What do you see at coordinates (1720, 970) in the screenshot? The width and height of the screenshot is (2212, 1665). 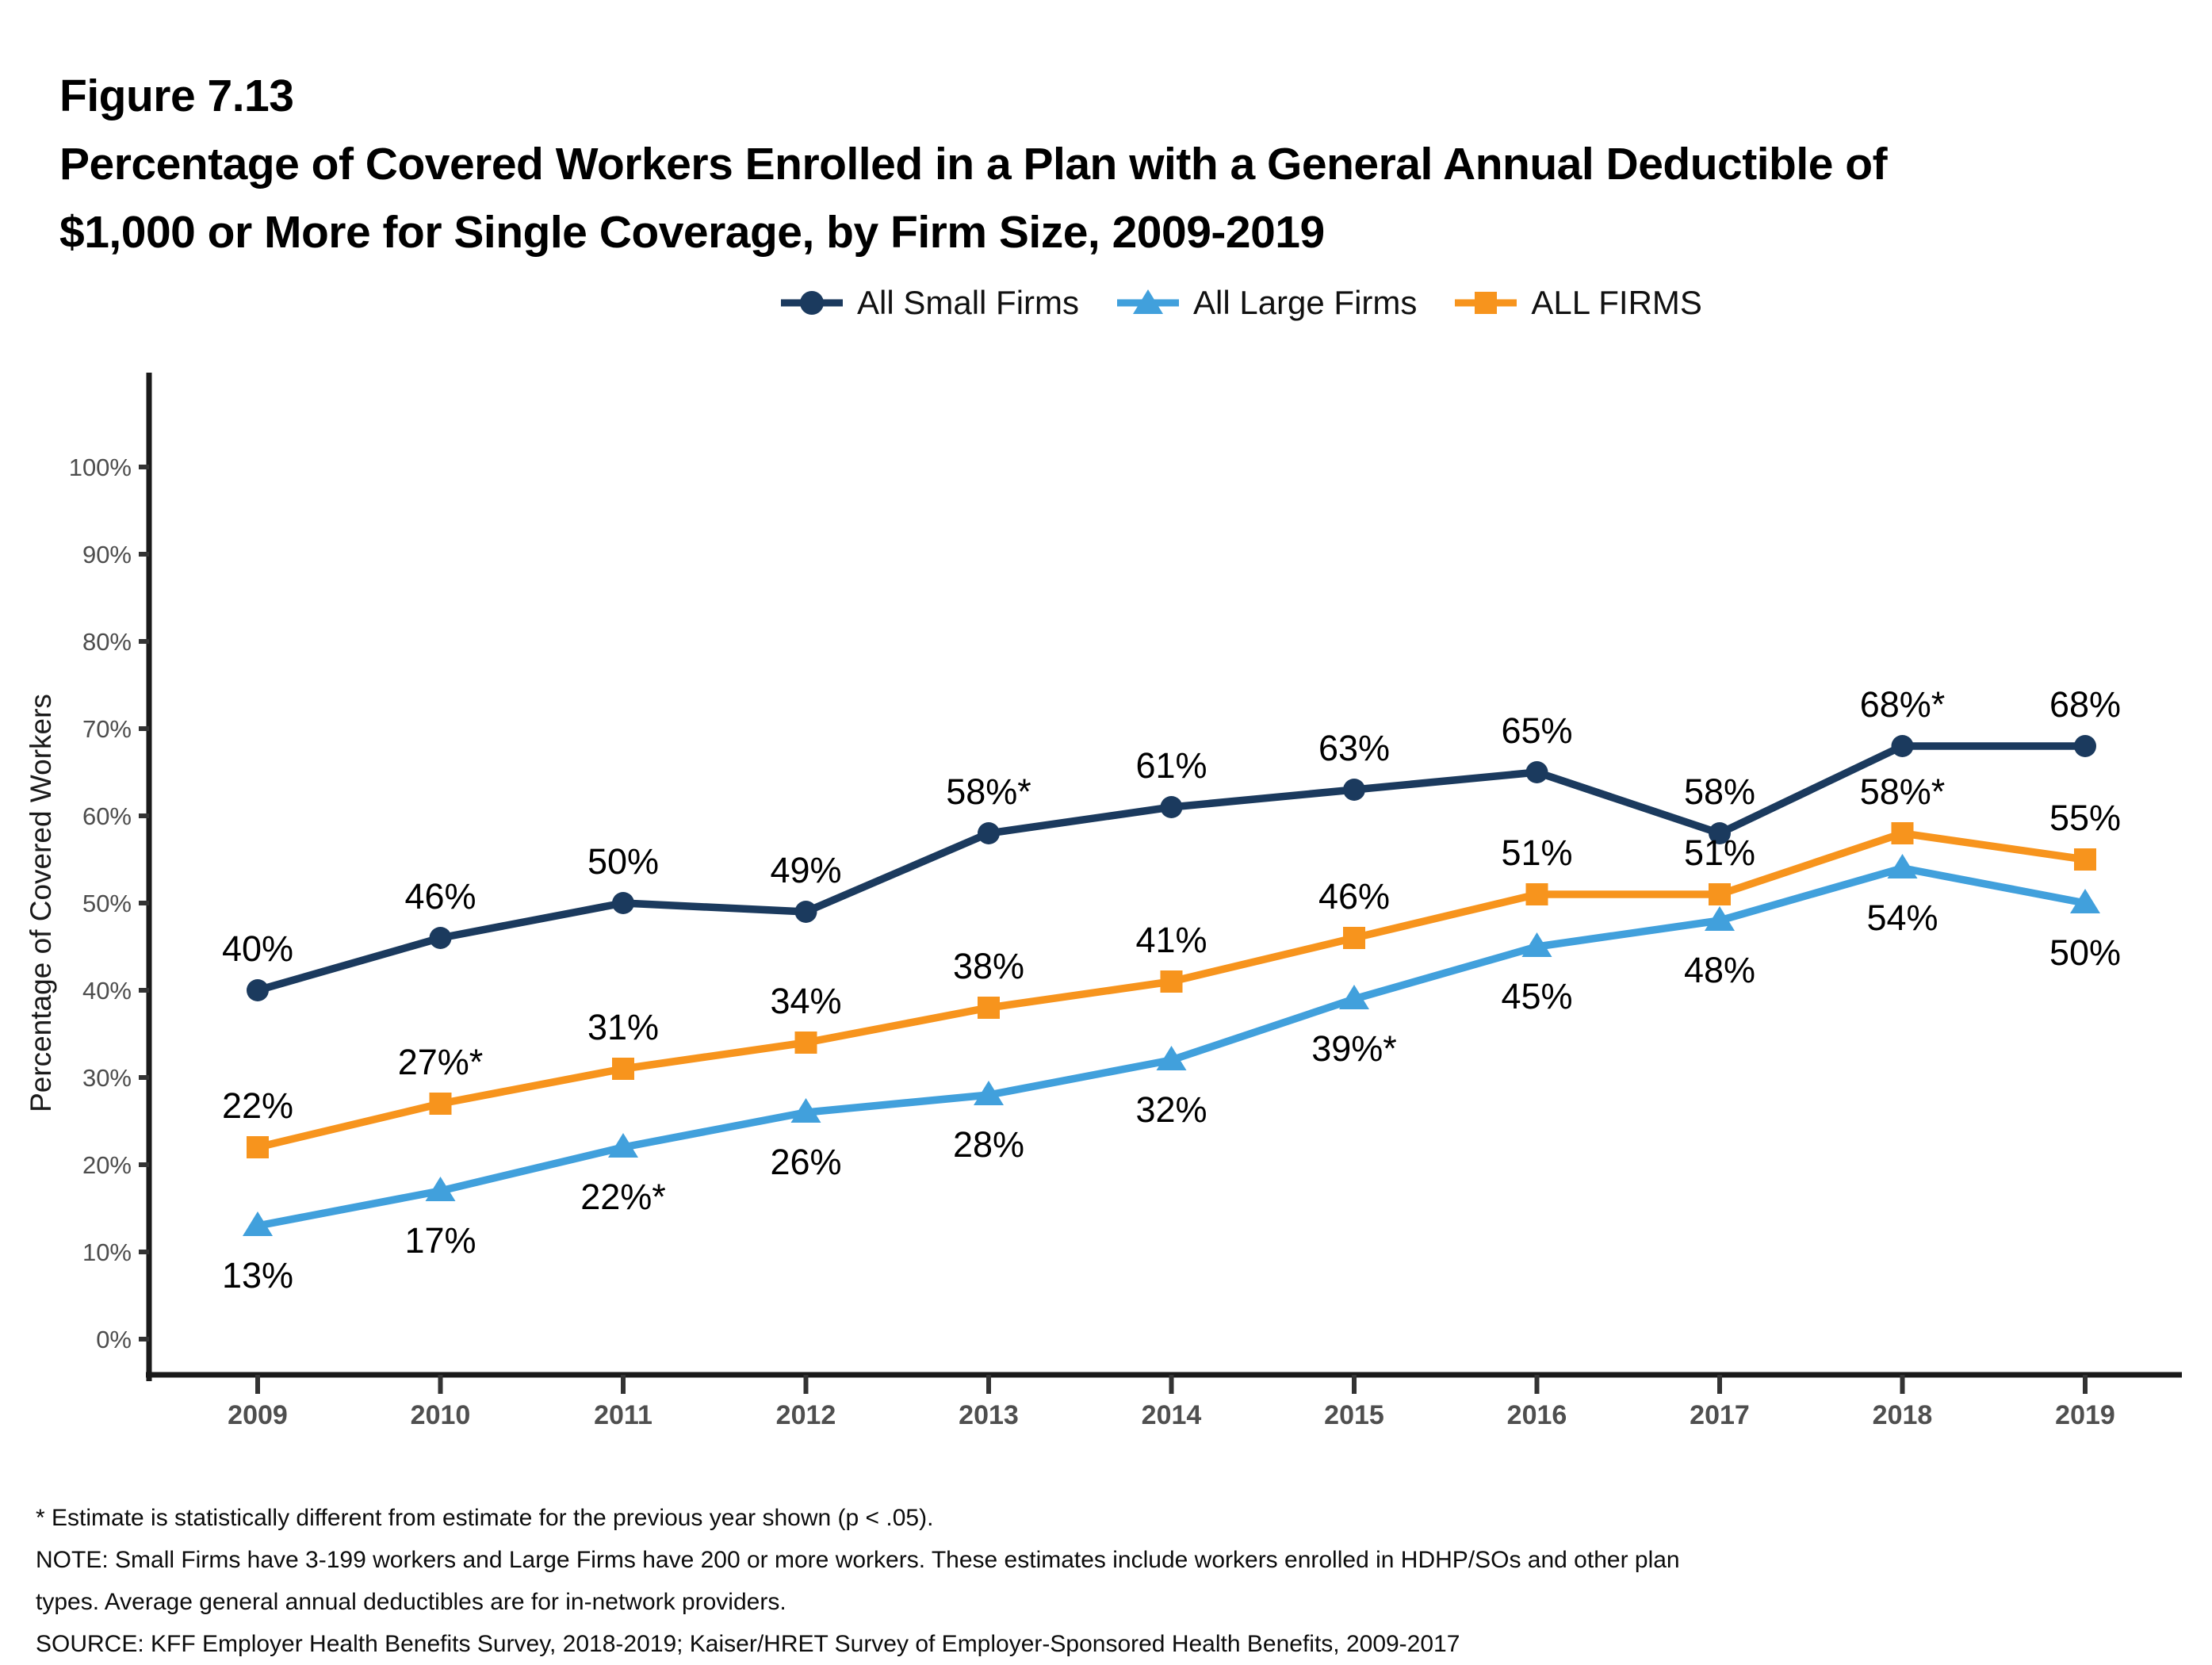 I see `point-label: 48%` at bounding box center [1720, 970].